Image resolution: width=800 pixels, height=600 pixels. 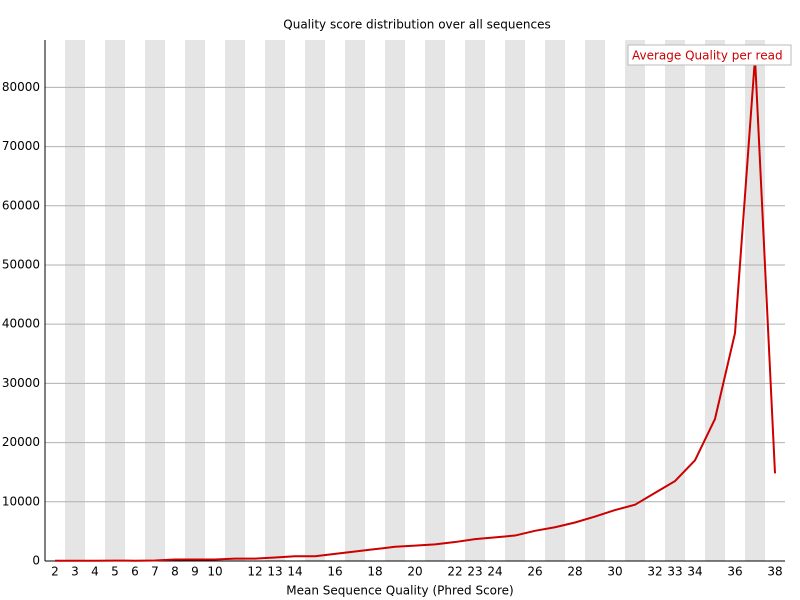 What do you see at coordinates (55, 572) in the screenshot?
I see `x-tick-label: 2` at bounding box center [55, 572].